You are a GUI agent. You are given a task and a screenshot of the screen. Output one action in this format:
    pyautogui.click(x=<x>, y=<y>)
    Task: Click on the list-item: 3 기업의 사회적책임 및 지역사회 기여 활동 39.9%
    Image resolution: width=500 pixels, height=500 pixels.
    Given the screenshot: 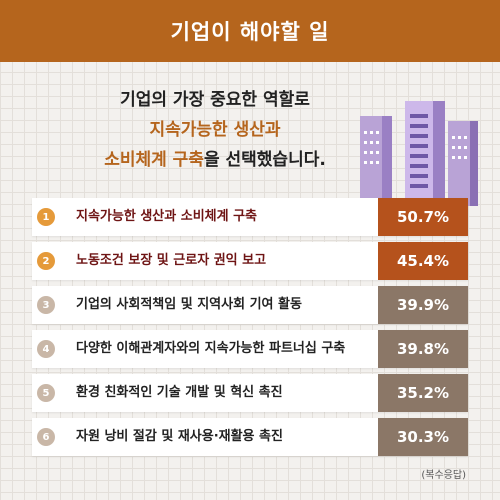 What is the action you would take?
    pyautogui.click(x=250, y=305)
    